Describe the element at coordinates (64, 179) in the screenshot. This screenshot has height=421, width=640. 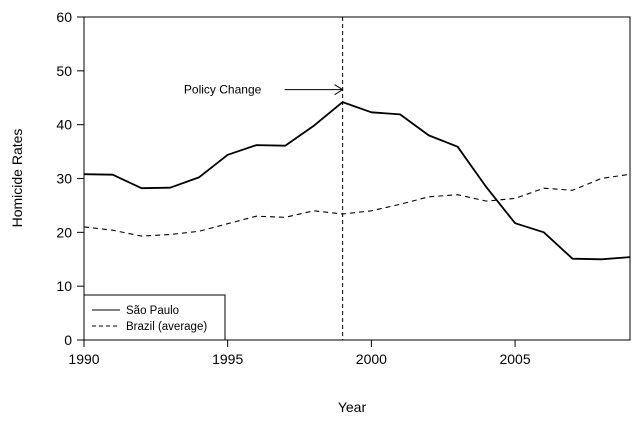
I see `y-tick-label: 30` at that location.